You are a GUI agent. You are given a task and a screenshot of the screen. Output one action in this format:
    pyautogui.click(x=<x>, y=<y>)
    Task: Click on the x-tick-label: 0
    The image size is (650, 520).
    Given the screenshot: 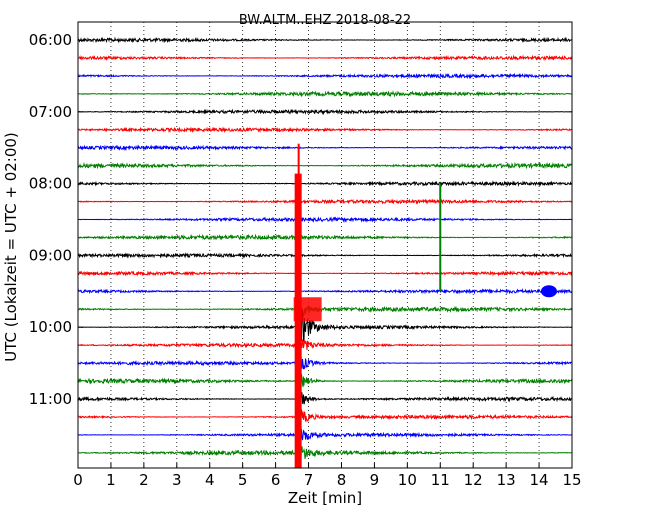 What is the action you would take?
    pyautogui.click(x=78, y=480)
    